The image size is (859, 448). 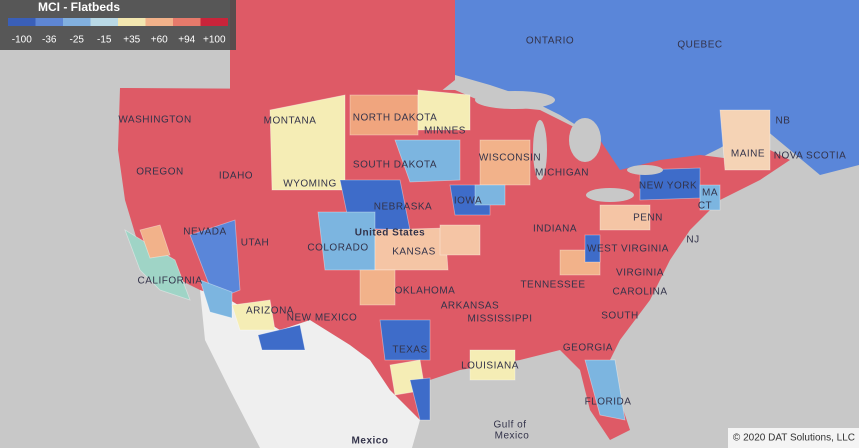 I want to click on map-label: NEBRASKA, so click(x=403, y=207).